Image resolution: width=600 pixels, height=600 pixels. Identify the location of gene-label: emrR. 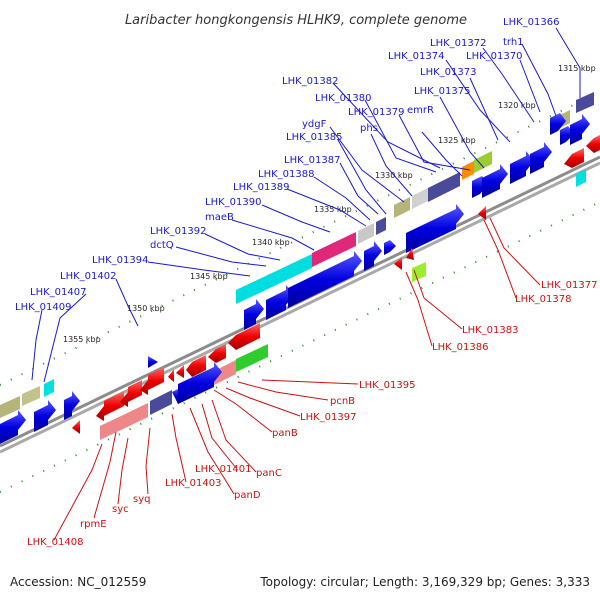
(420, 110).